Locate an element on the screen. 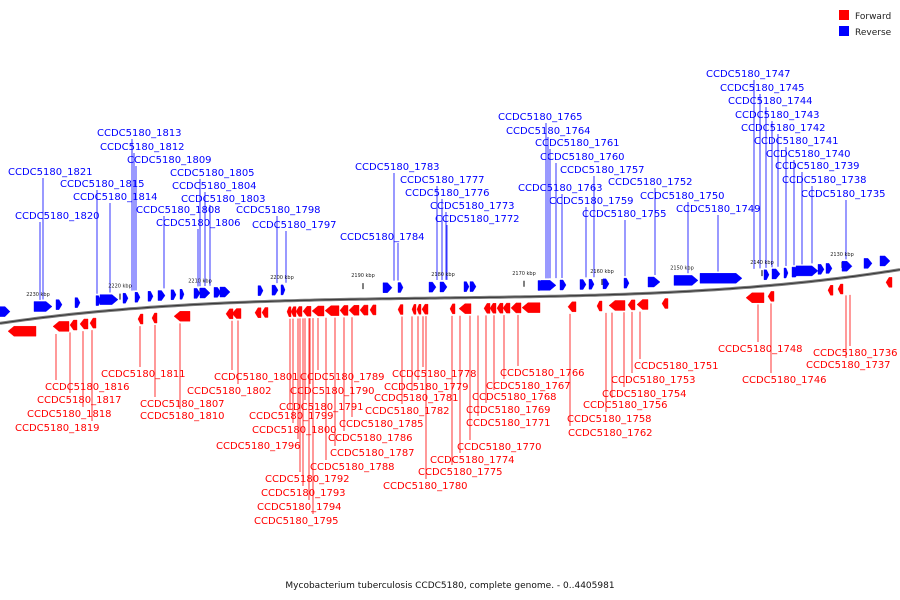 This screenshot has width=900, height=600. gene-label: CCDC5180_1812 is located at coordinates (142, 147).